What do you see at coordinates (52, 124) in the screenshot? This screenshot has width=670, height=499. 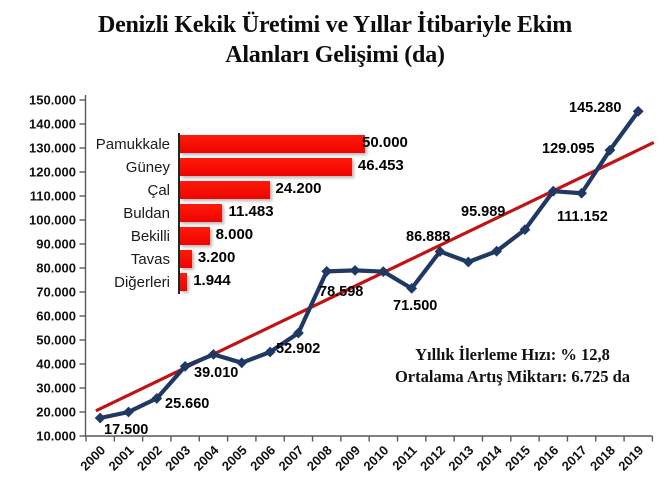 I see `y-tick-label: 140.000` at bounding box center [52, 124].